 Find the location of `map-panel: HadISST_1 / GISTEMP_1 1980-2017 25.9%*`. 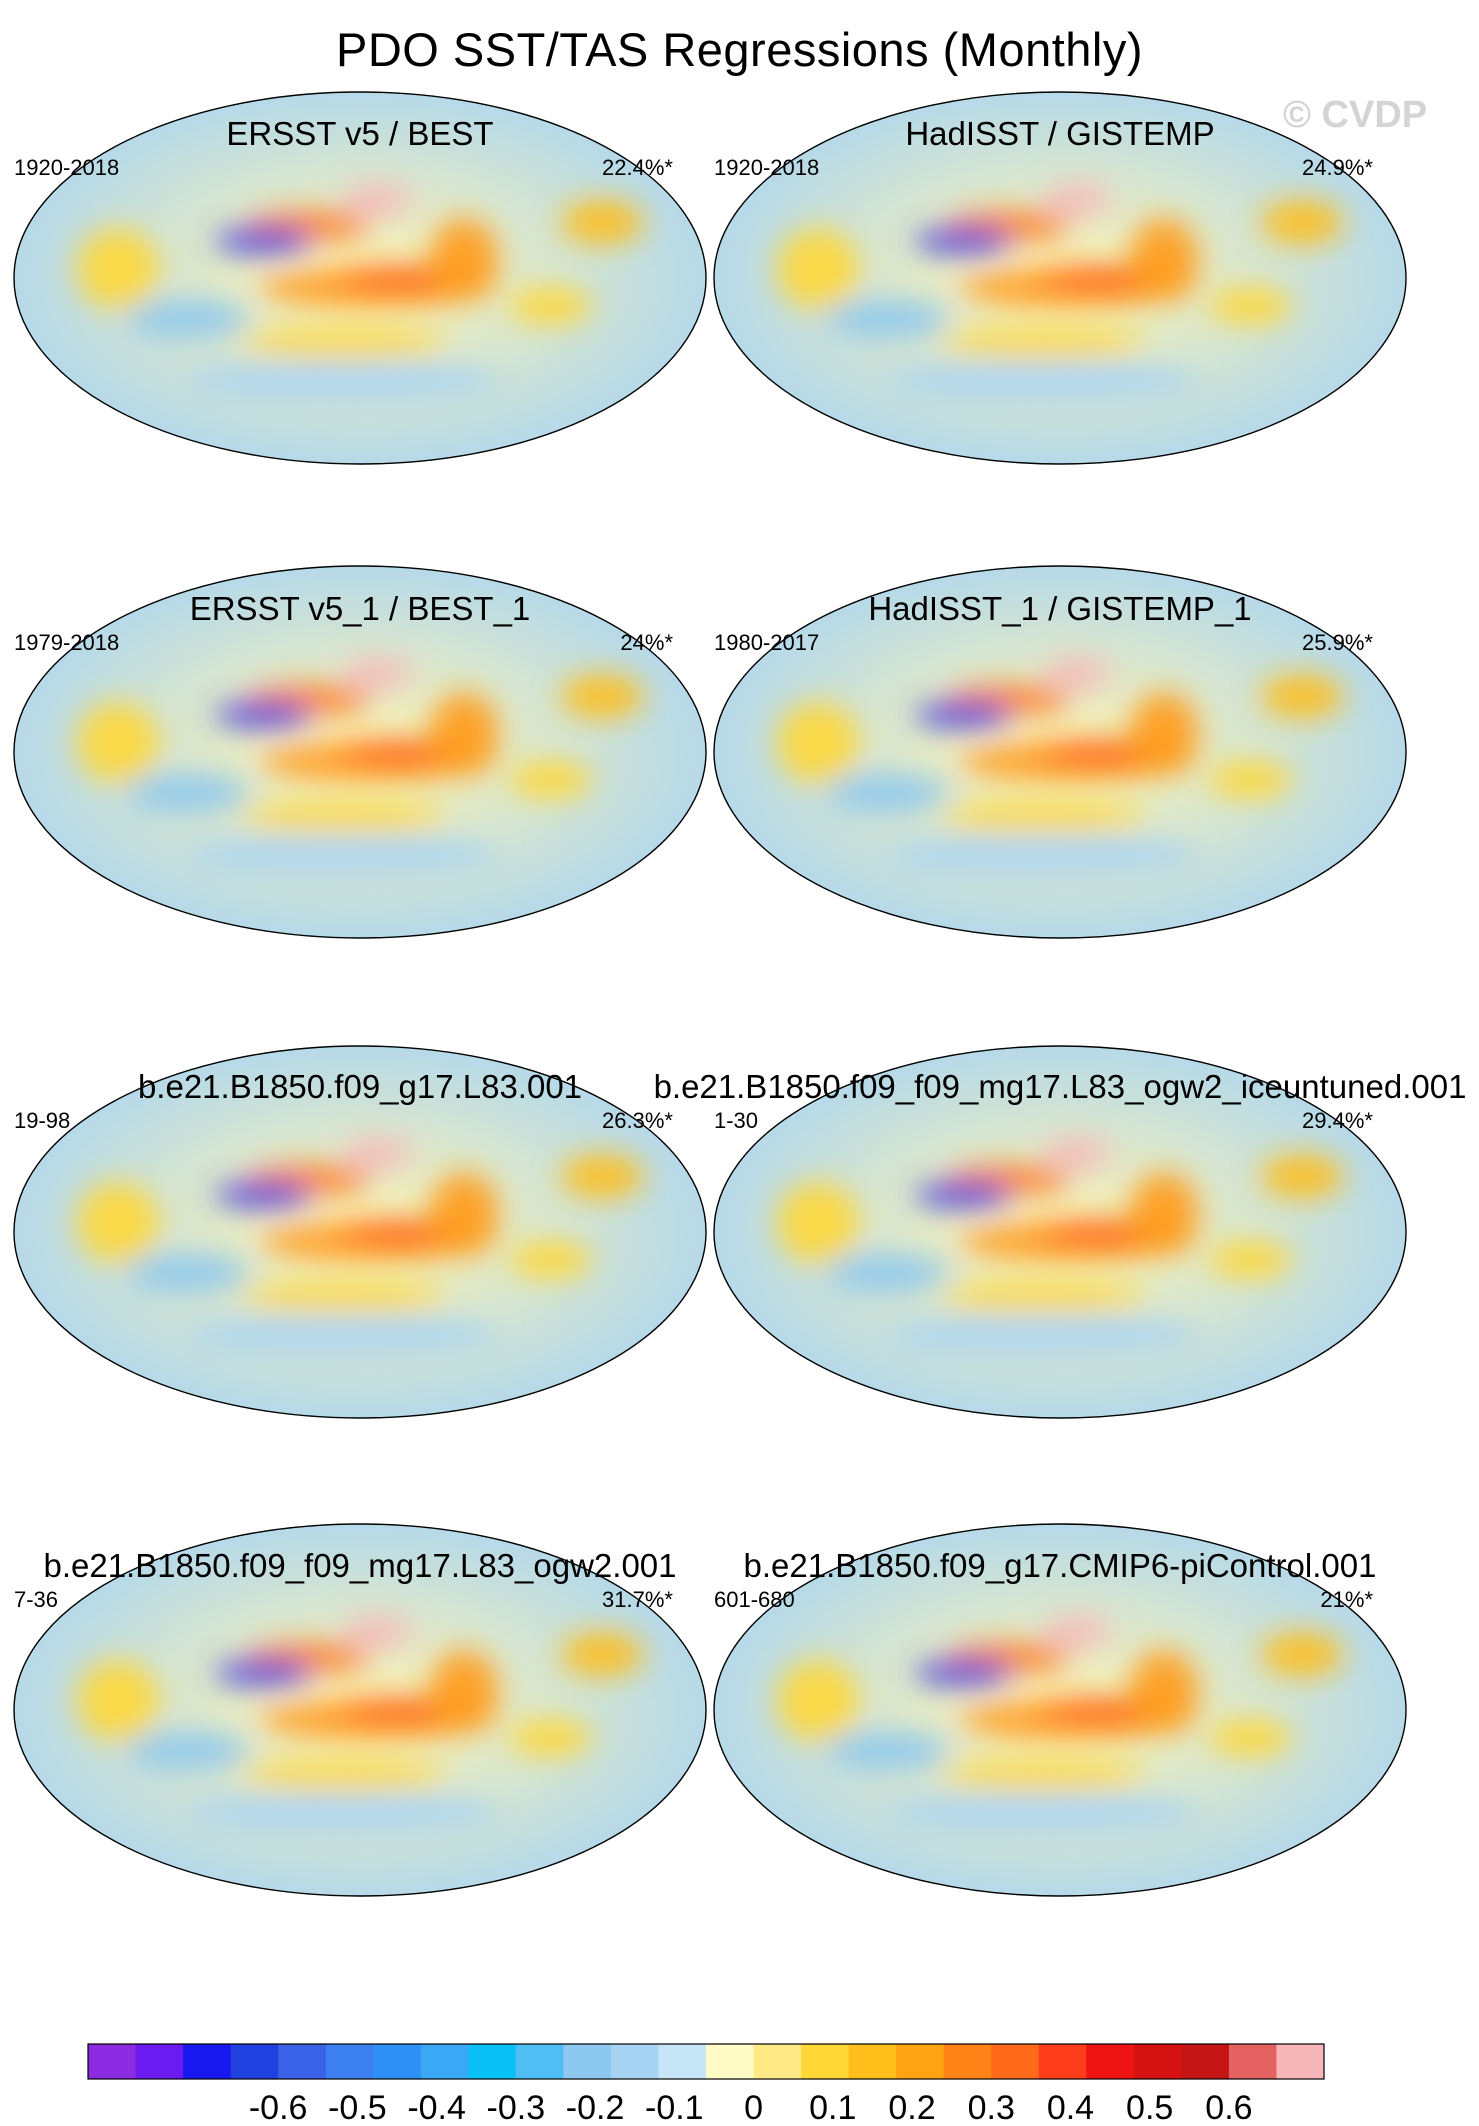

map-panel: HadISST_1 / GISTEMP_1 1980-2017 25.9%* is located at coordinates (1060, 752).